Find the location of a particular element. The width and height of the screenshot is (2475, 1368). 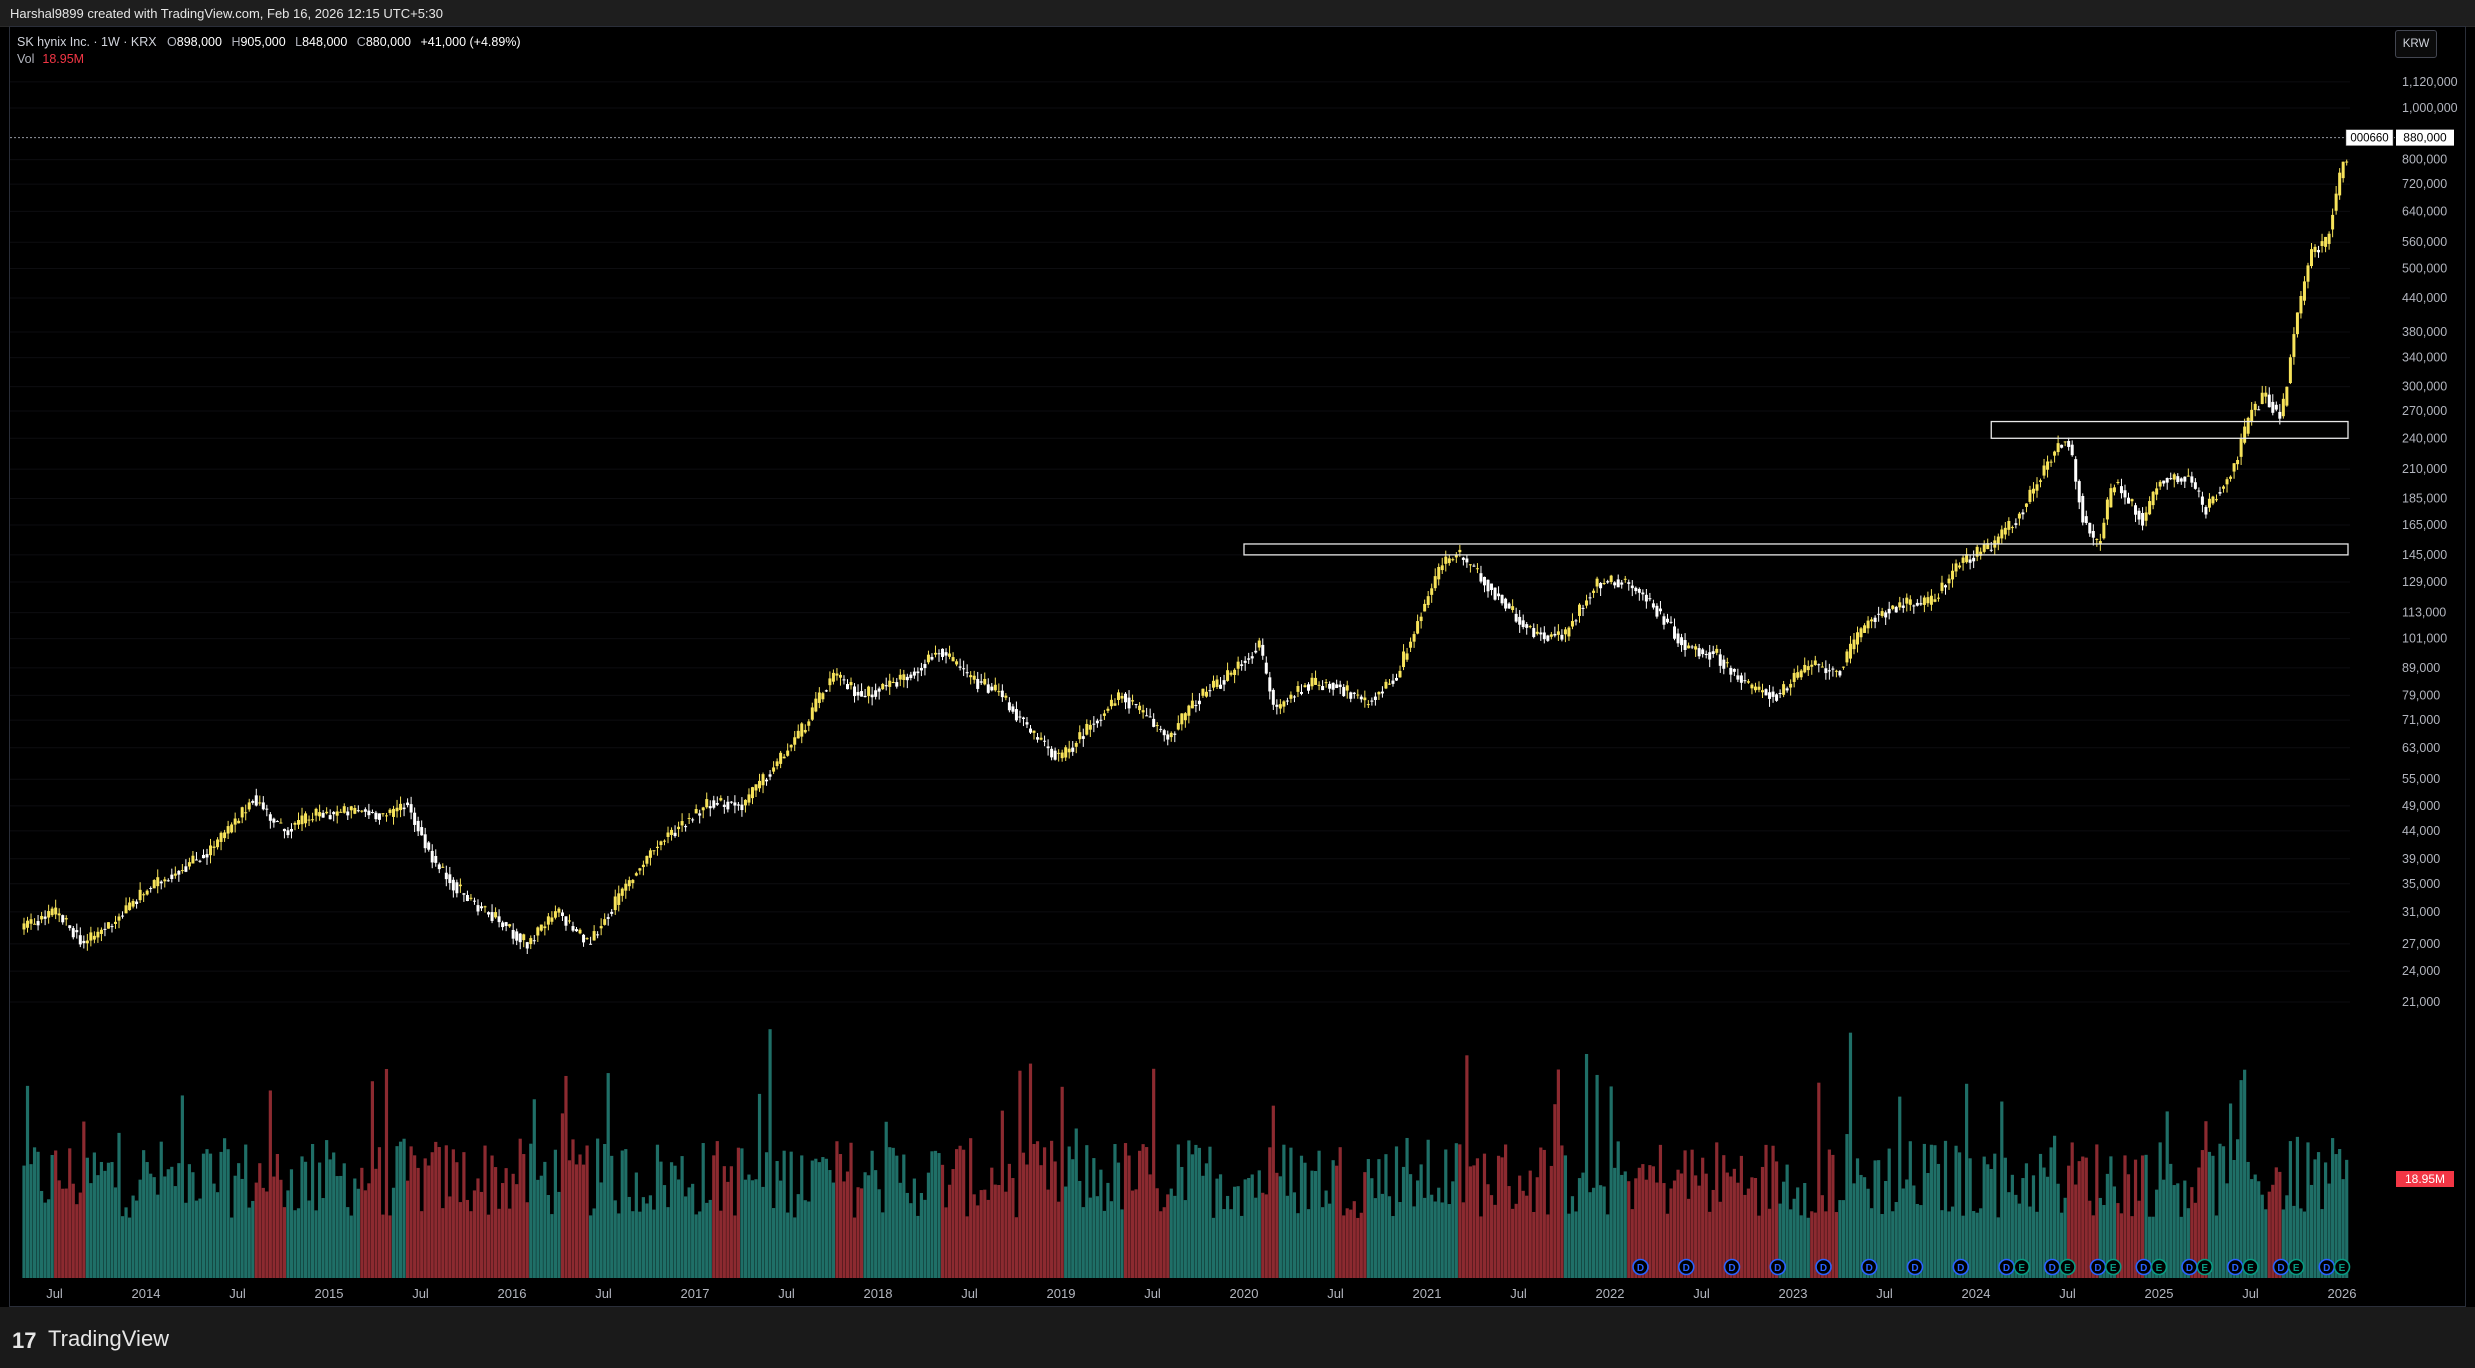

event-letter: D is located at coordinates (2143, 1268).